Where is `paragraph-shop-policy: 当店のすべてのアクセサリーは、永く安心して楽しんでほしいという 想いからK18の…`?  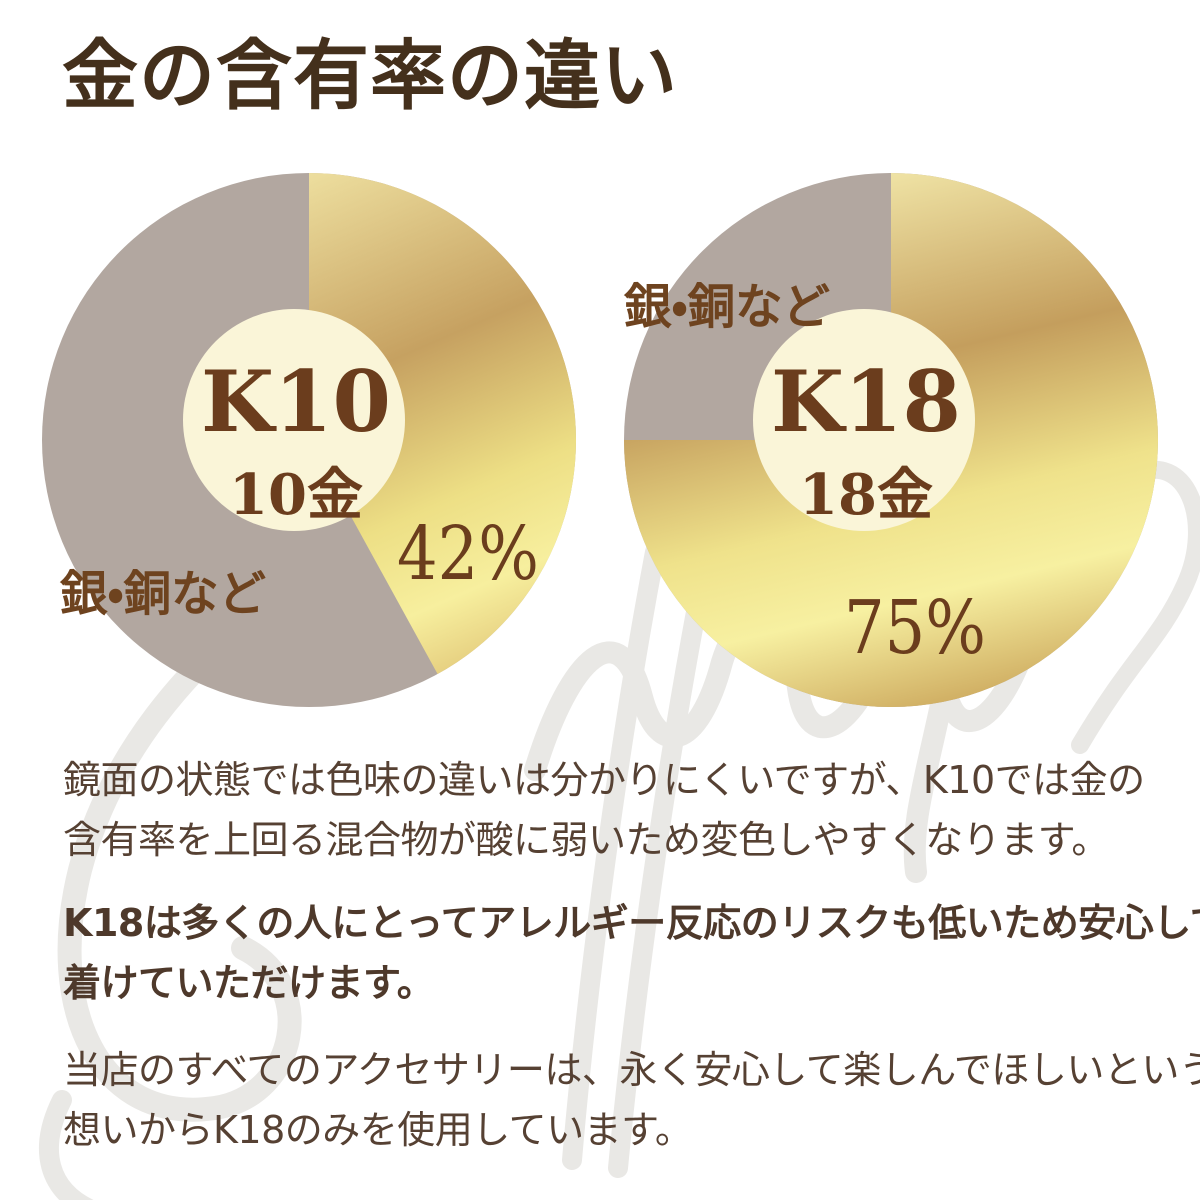 paragraph-shop-policy: 当店のすべてのアクセサリーは、永く安心して楽しんでほしいという 想いからK18の… is located at coordinates (631, 1100).